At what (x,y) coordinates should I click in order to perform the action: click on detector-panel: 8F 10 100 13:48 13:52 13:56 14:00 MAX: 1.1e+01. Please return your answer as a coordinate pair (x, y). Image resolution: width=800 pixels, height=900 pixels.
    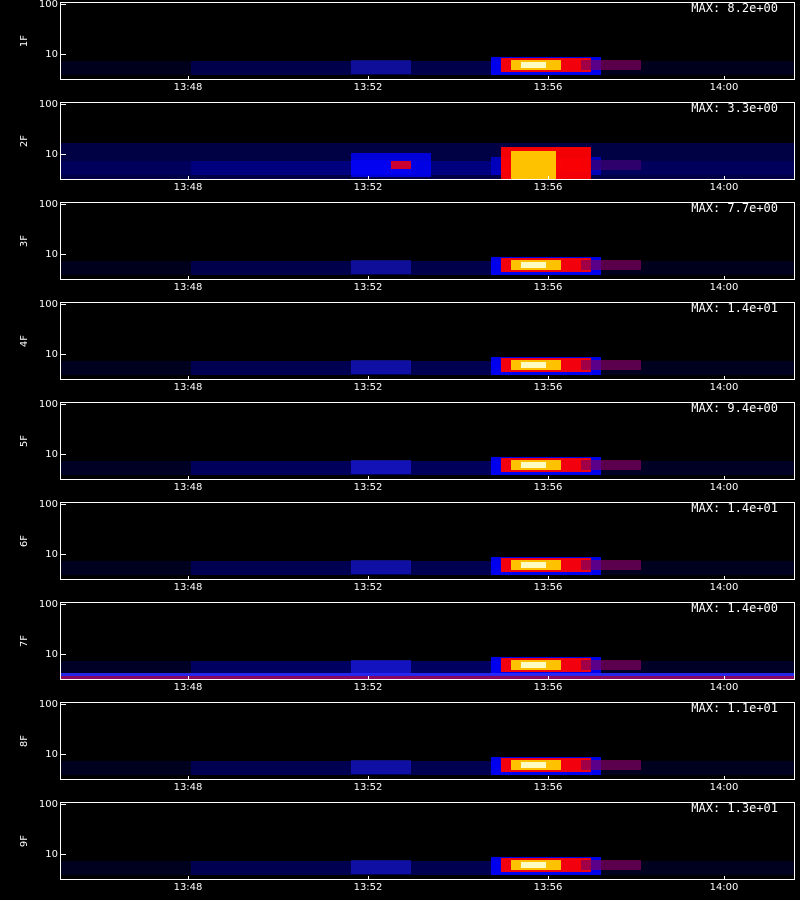
    Looking at the image, I should click on (400, 750).